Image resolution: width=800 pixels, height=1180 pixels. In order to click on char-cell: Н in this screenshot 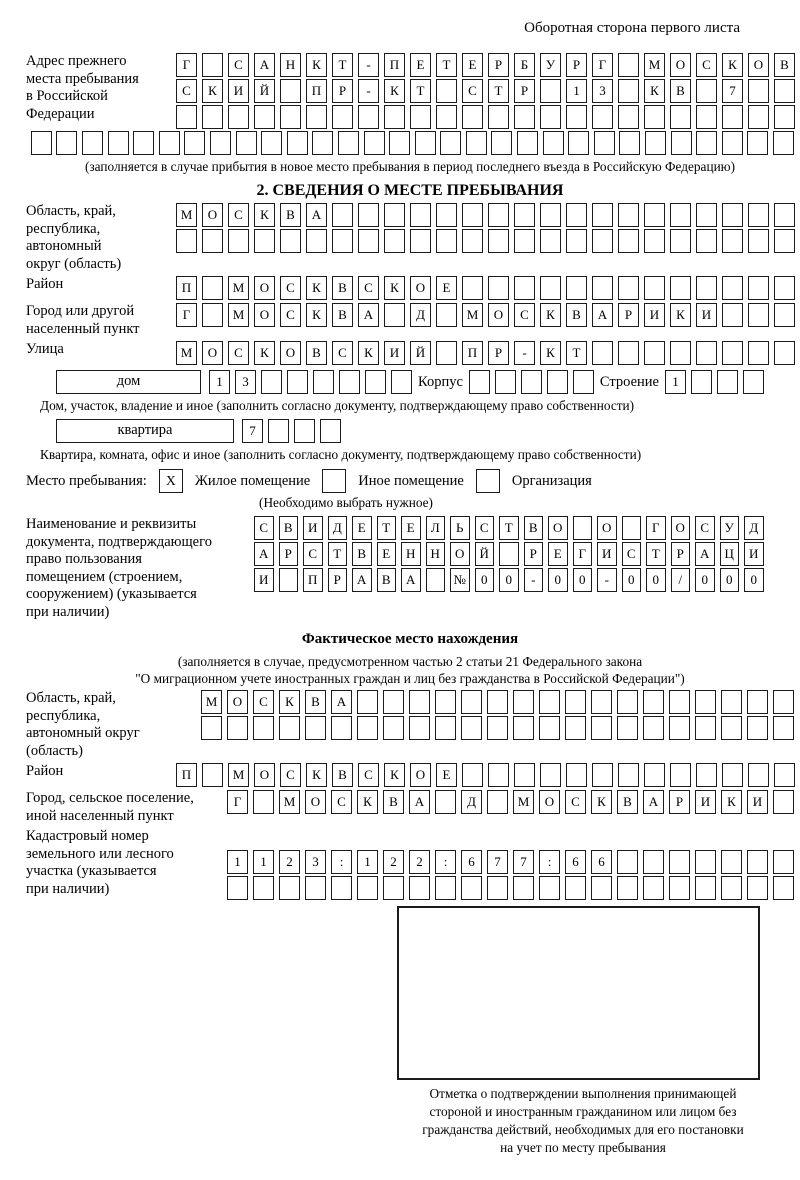, I will do `click(411, 554)`.